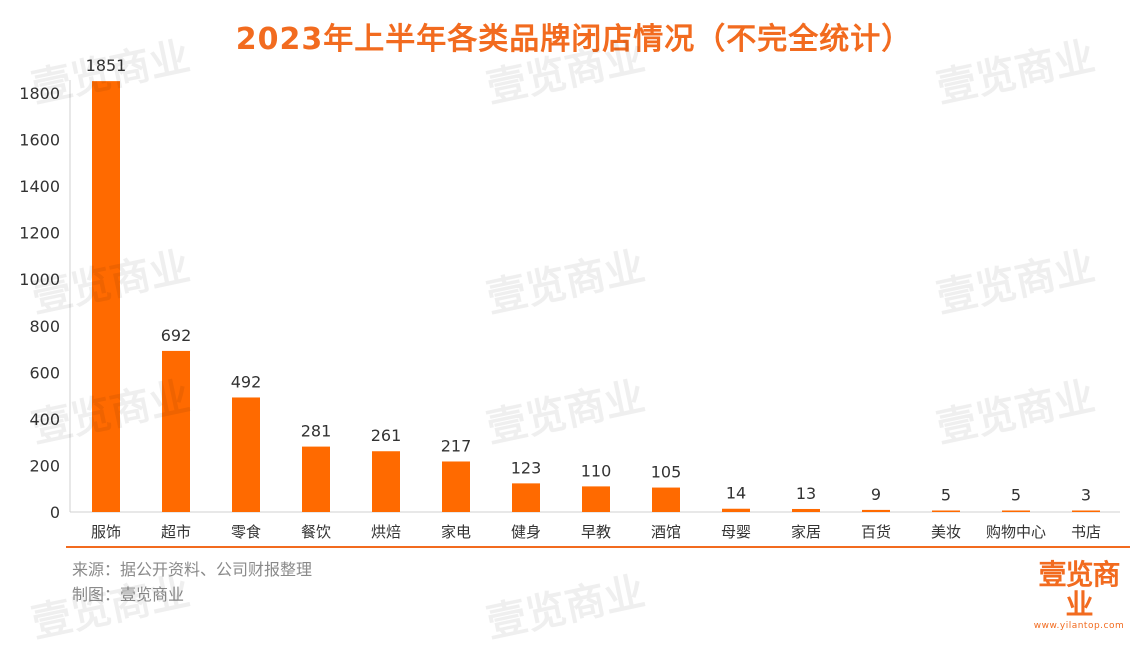 Image resolution: width=1148 pixels, height=649 pixels. What do you see at coordinates (1086, 495) in the screenshot?
I see `data-label: 3` at bounding box center [1086, 495].